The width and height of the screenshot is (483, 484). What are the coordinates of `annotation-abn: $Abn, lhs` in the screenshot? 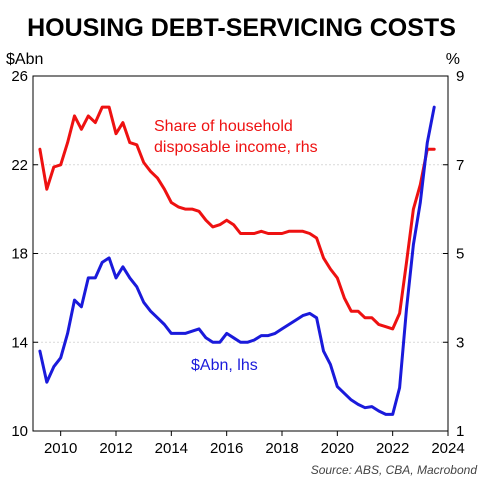 It's located at (224, 365).